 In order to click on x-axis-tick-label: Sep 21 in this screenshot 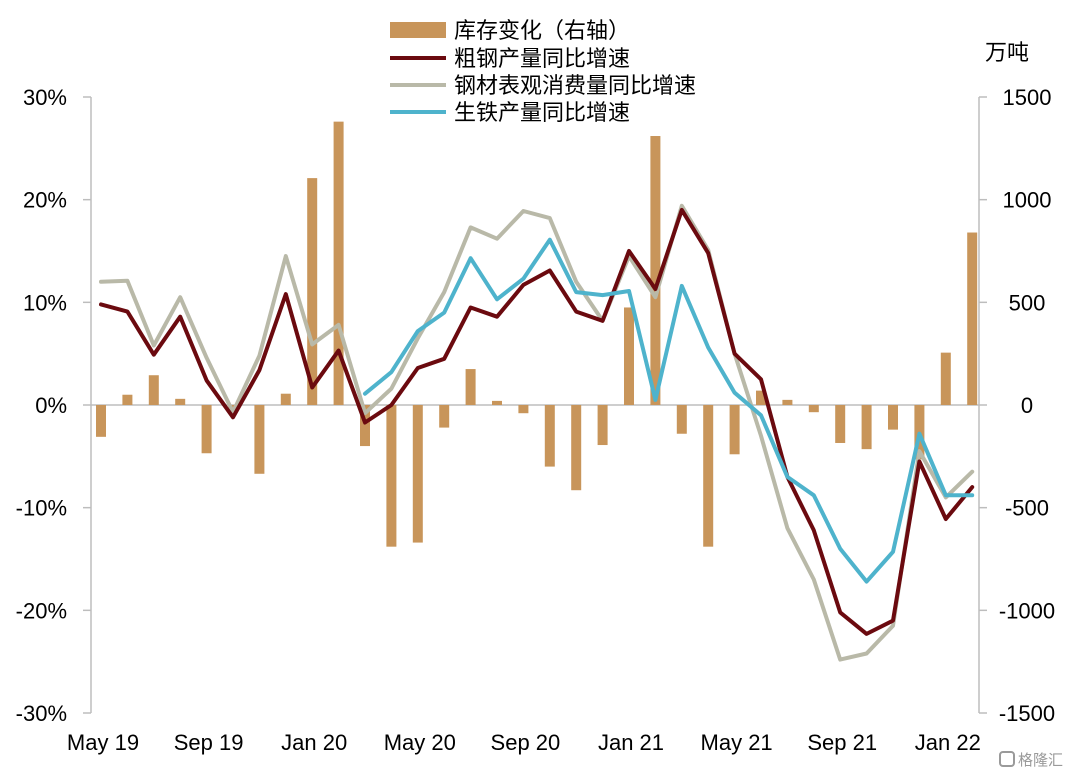, I will do `click(842, 742)`.